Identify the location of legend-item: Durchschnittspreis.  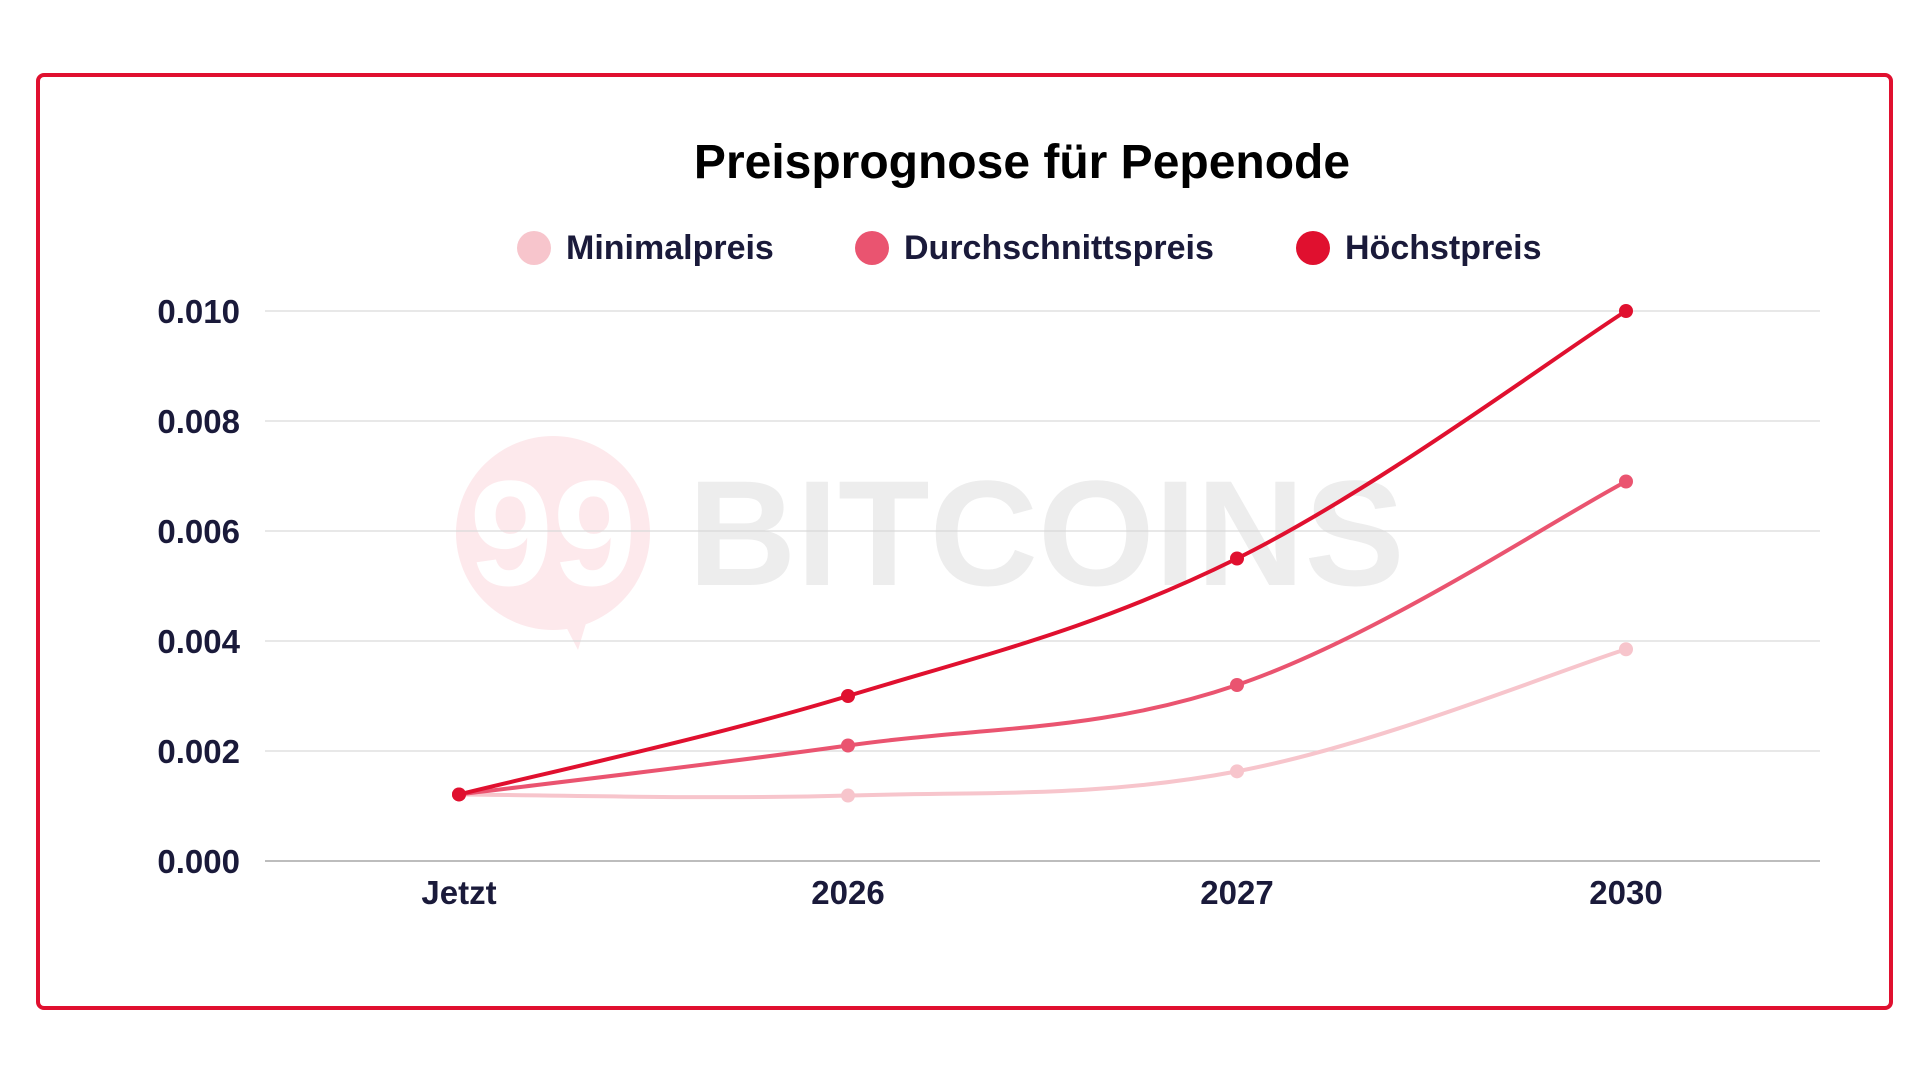
(1034, 248).